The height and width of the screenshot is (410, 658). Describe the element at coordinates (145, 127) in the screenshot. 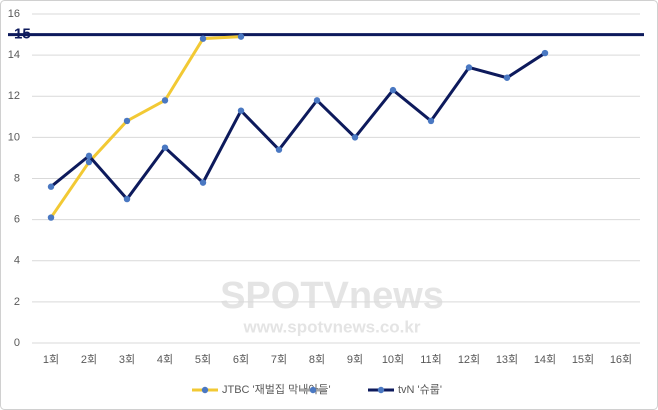

I see `series-line` at that location.